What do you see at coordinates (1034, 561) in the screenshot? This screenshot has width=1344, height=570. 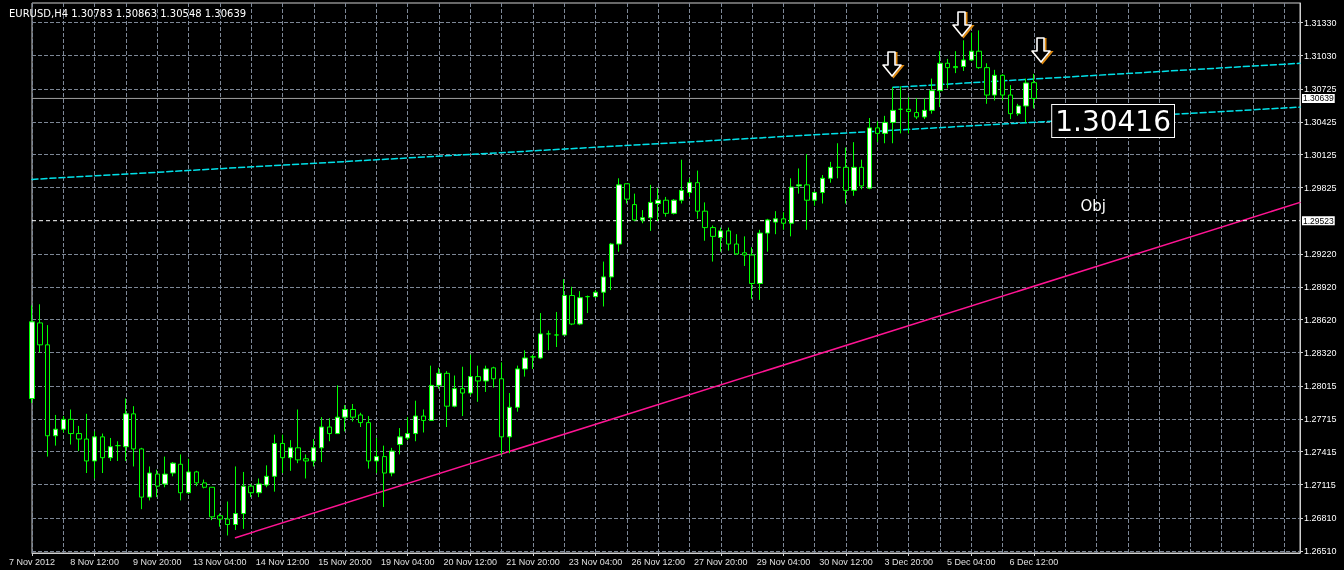 I see `x-tick-label: 6 Dec 12:00` at bounding box center [1034, 561].